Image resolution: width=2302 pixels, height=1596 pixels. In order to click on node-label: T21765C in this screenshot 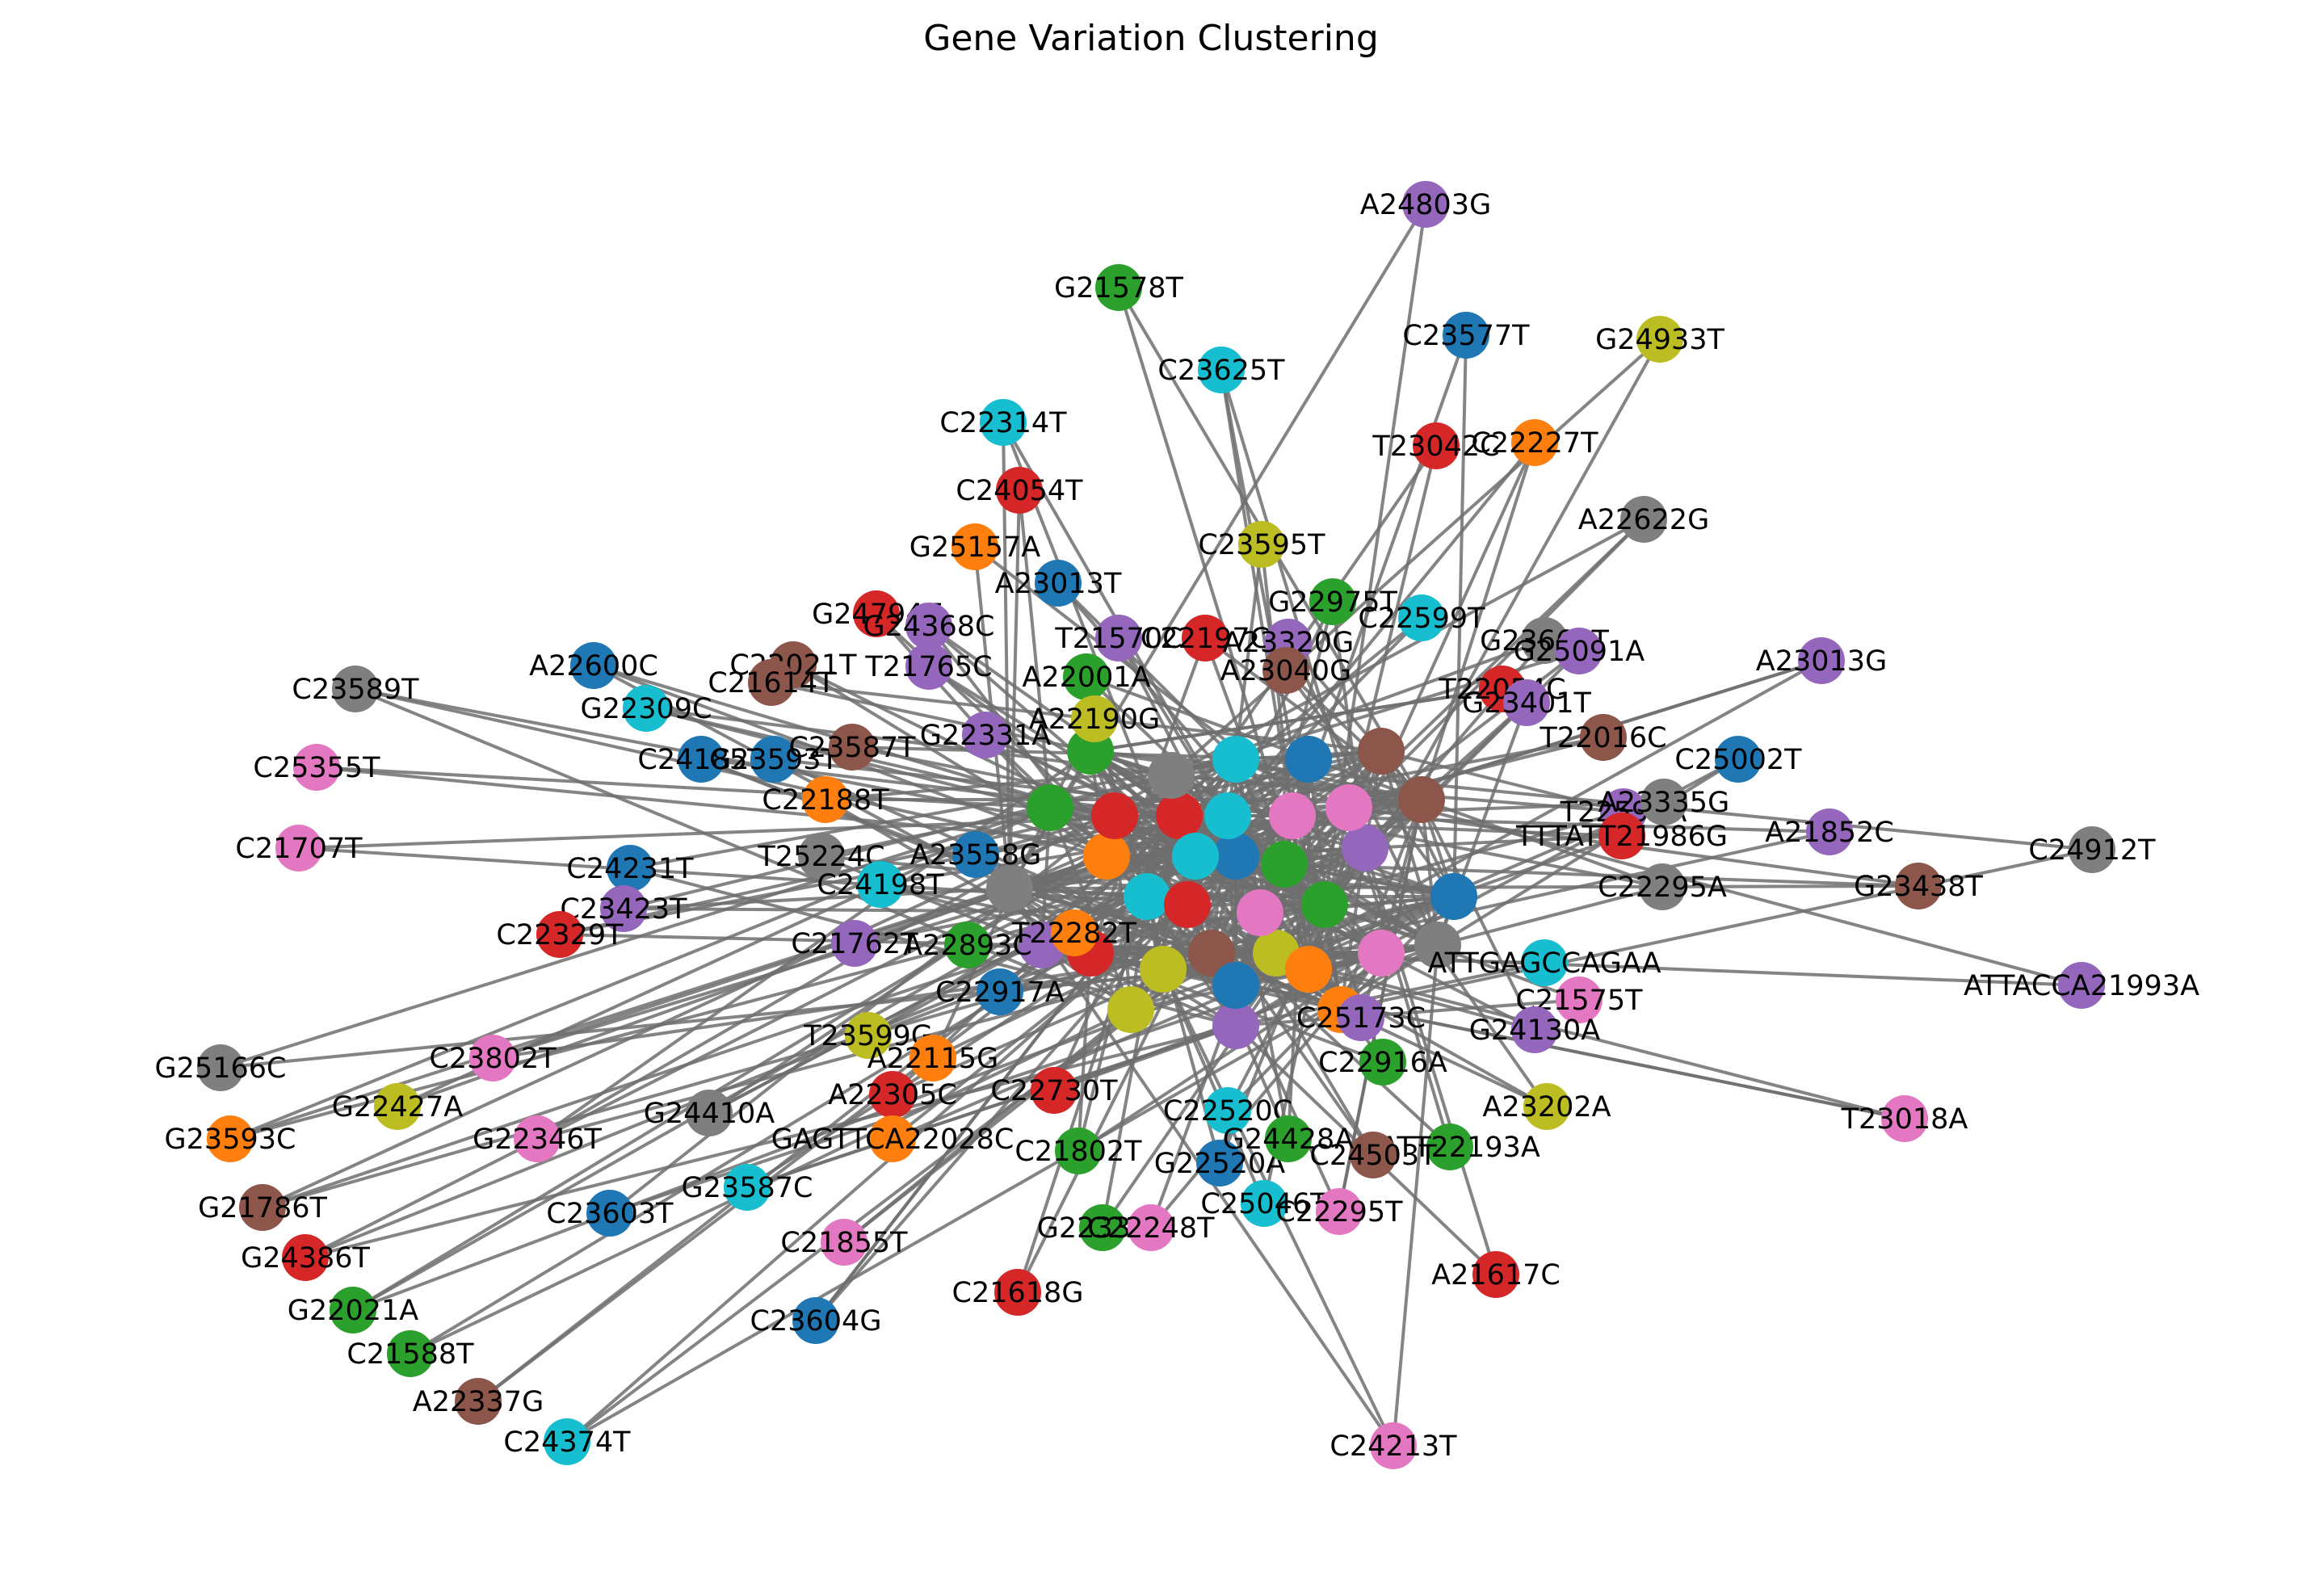, I will do `click(928, 667)`.